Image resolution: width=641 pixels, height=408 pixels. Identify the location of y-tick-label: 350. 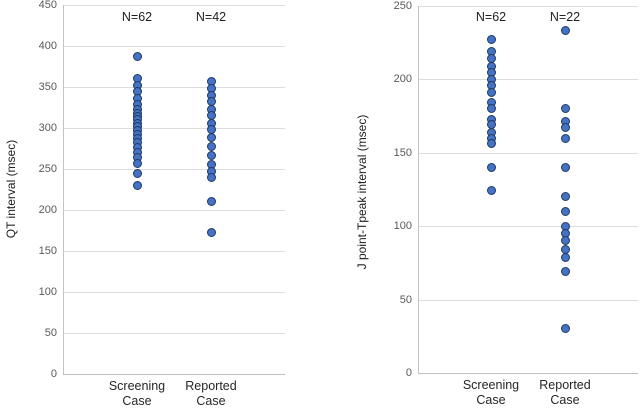
(47, 87).